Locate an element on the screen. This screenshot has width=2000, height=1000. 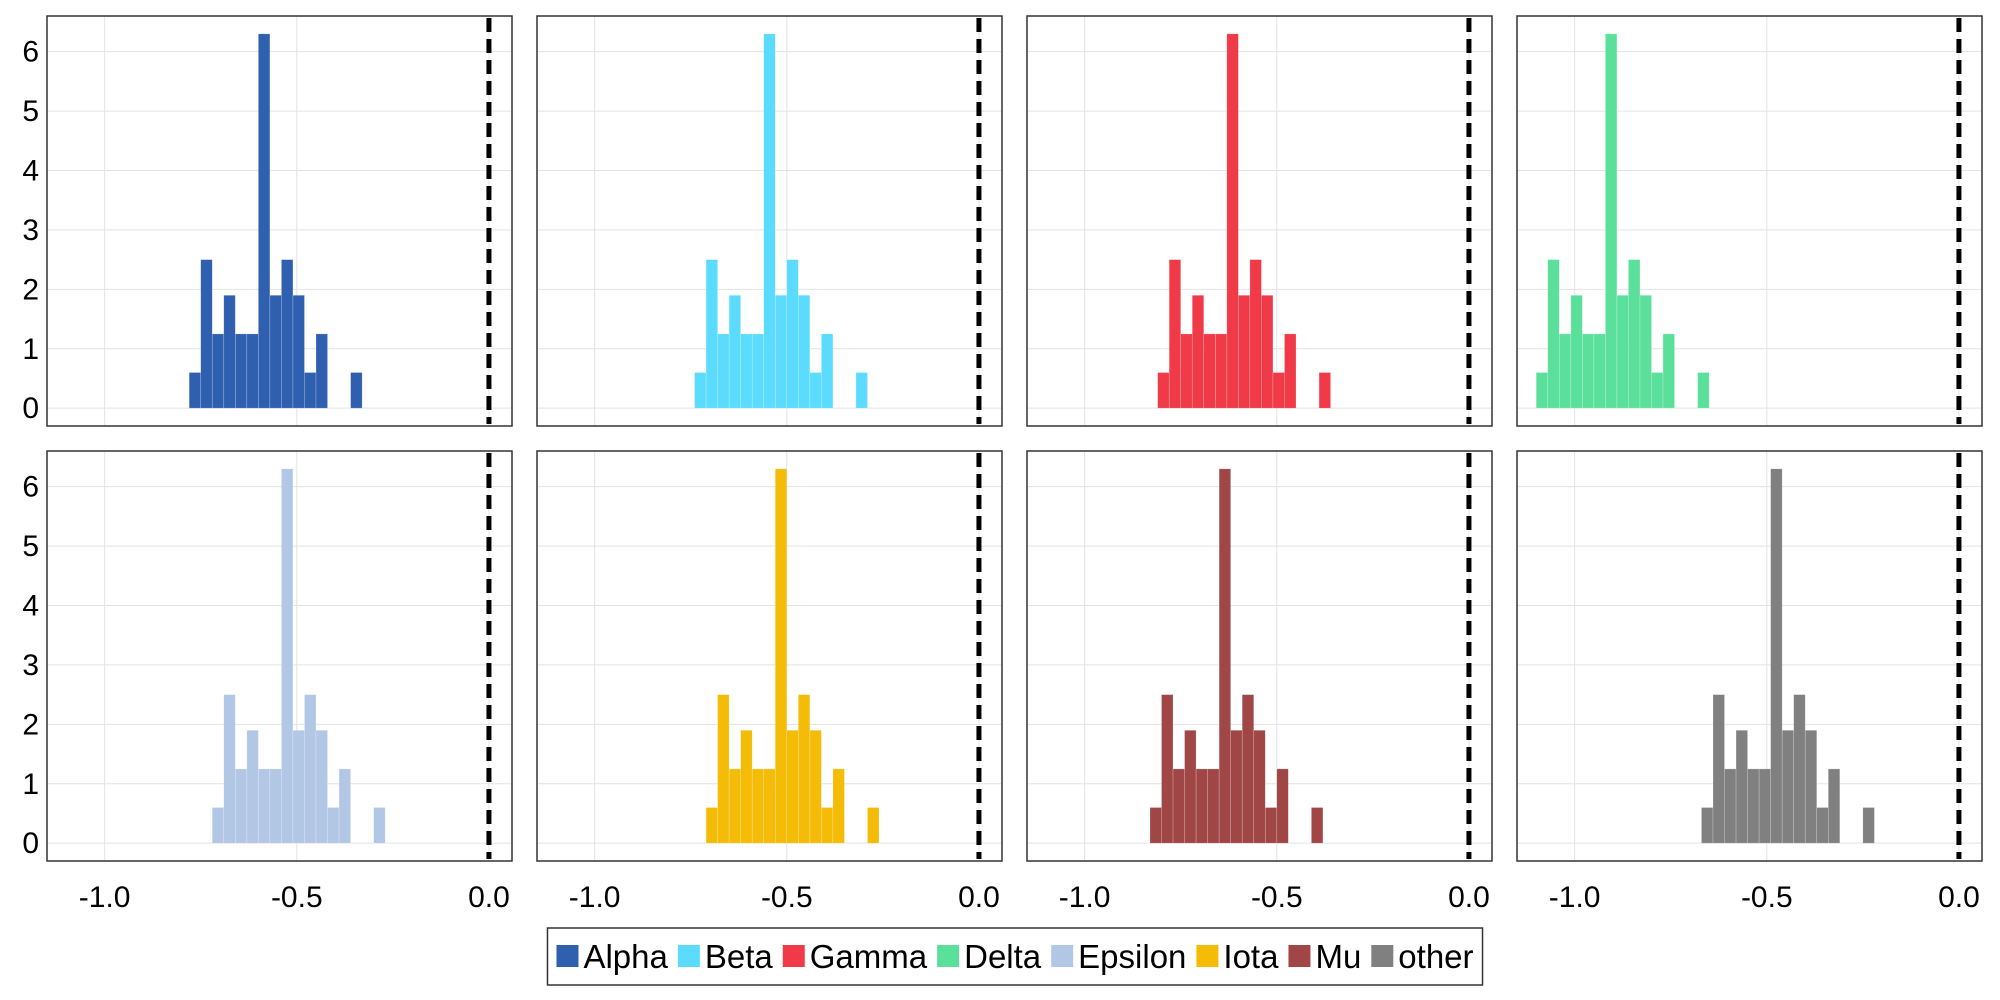
legend-item-delta: Delta is located at coordinates (989, 956).